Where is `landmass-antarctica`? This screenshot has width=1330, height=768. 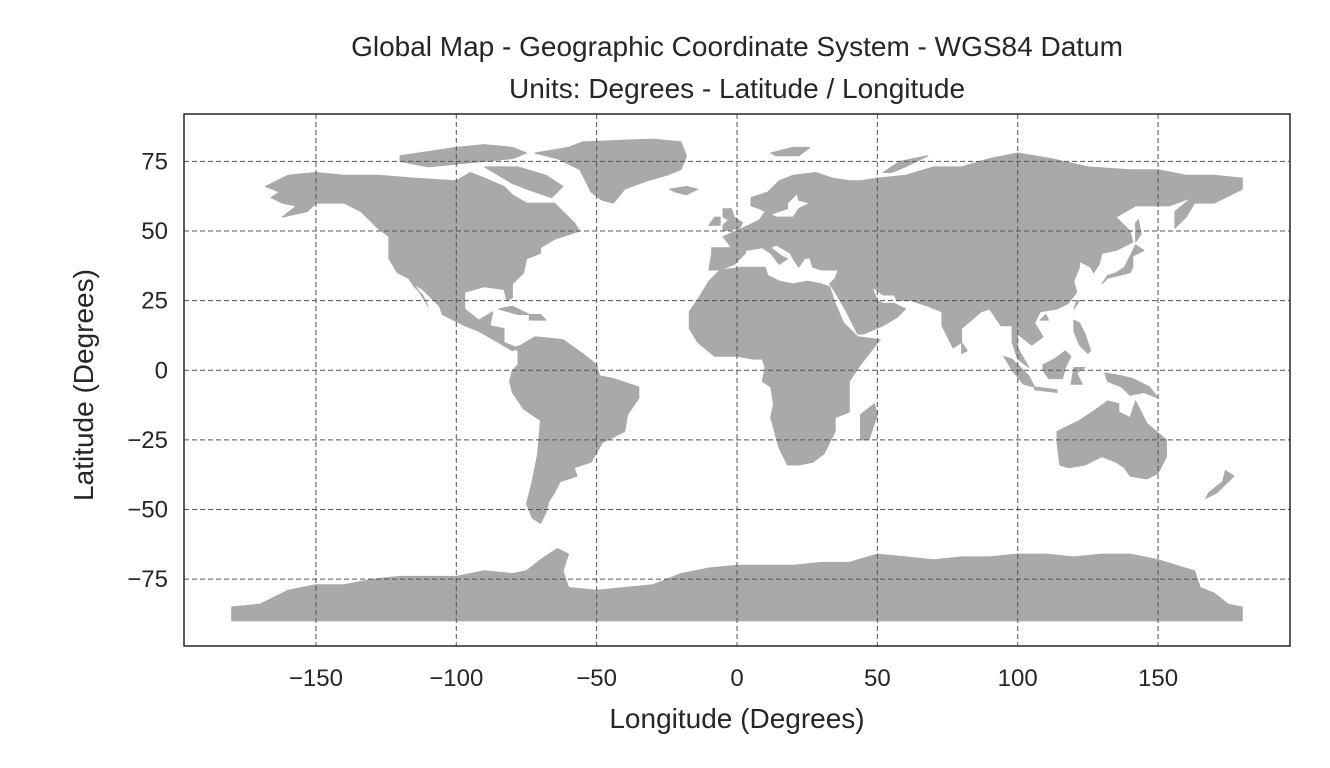
landmass-antarctica is located at coordinates (737, 585).